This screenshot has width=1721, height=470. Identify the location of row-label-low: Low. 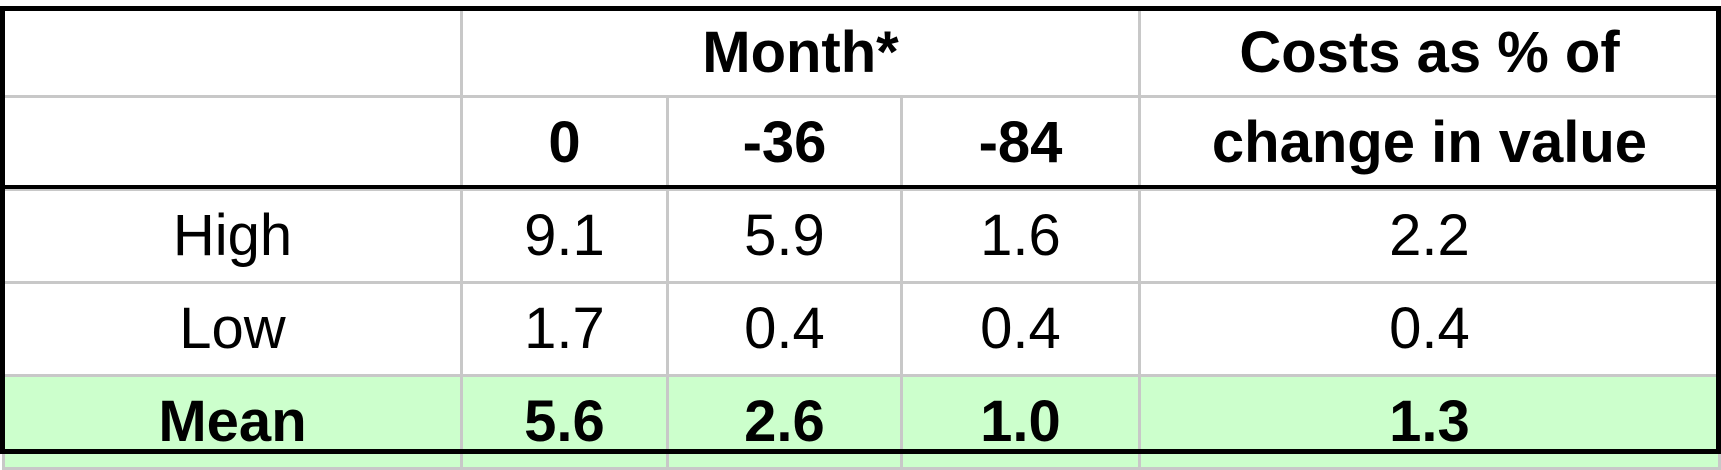
(232, 329).